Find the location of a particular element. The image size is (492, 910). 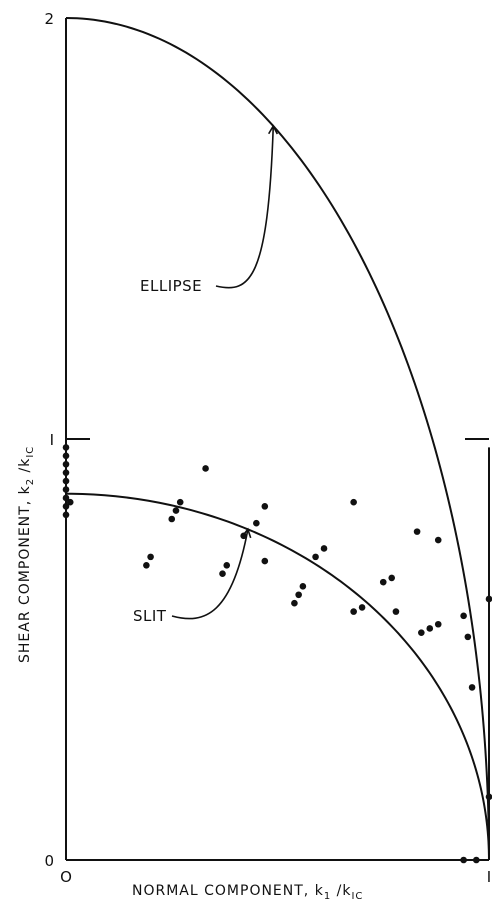

x-axis-title: NORMAL COMPONENT, k1 /kIC is located at coordinates (247, 892).